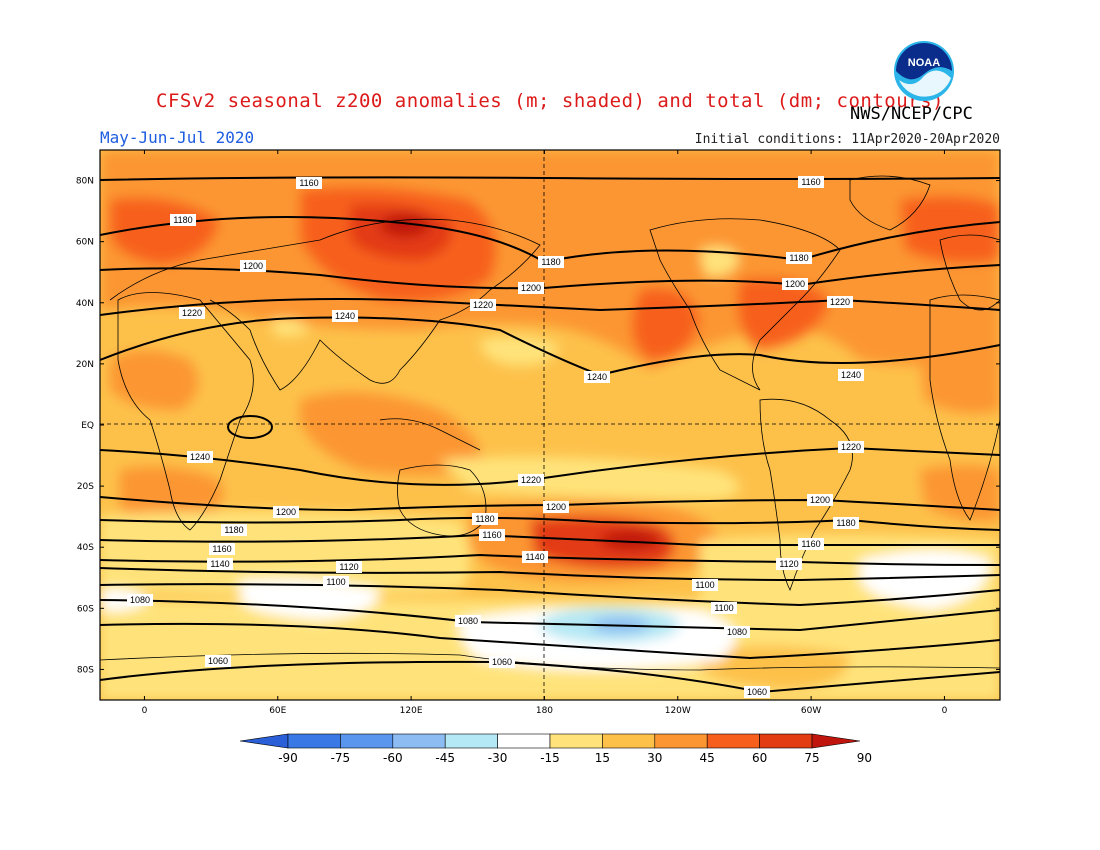 The height and width of the screenshot is (850, 1100). What do you see at coordinates (445, 758) in the screenshot?
I see `colorbar-tick-label: -45` at bounding box center [445, 758].